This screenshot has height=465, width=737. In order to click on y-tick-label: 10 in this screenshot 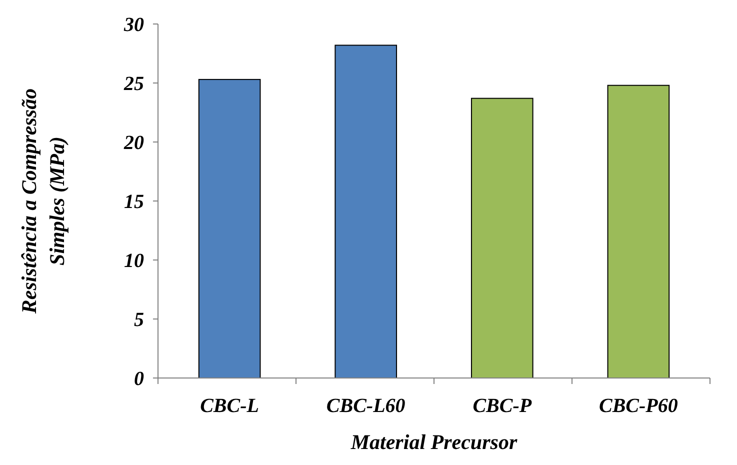, I will do `click(134, 261)`.